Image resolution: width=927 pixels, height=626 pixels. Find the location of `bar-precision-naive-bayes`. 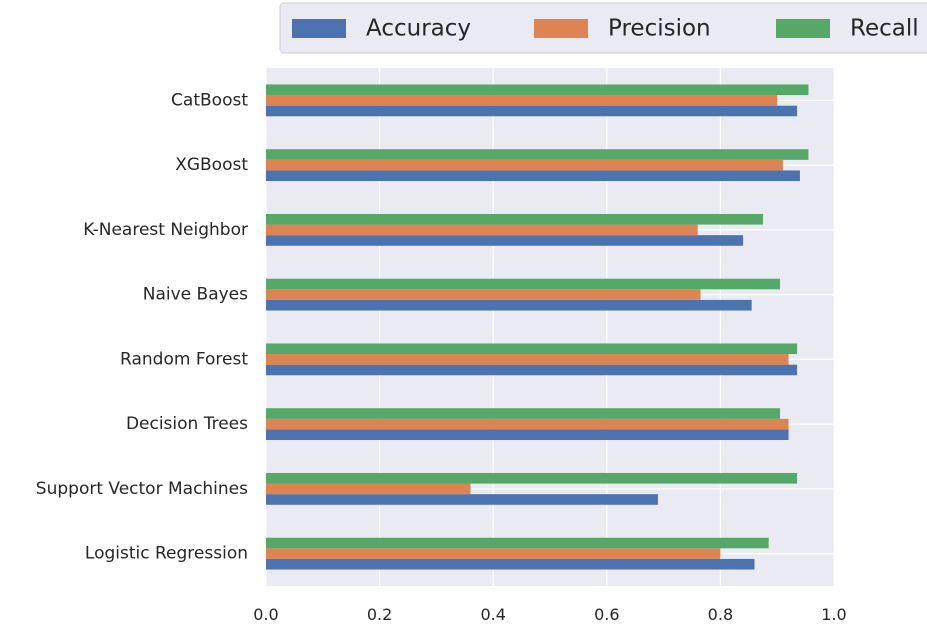

bar-precision-naive-bayes is located at coordinates (483, 294).